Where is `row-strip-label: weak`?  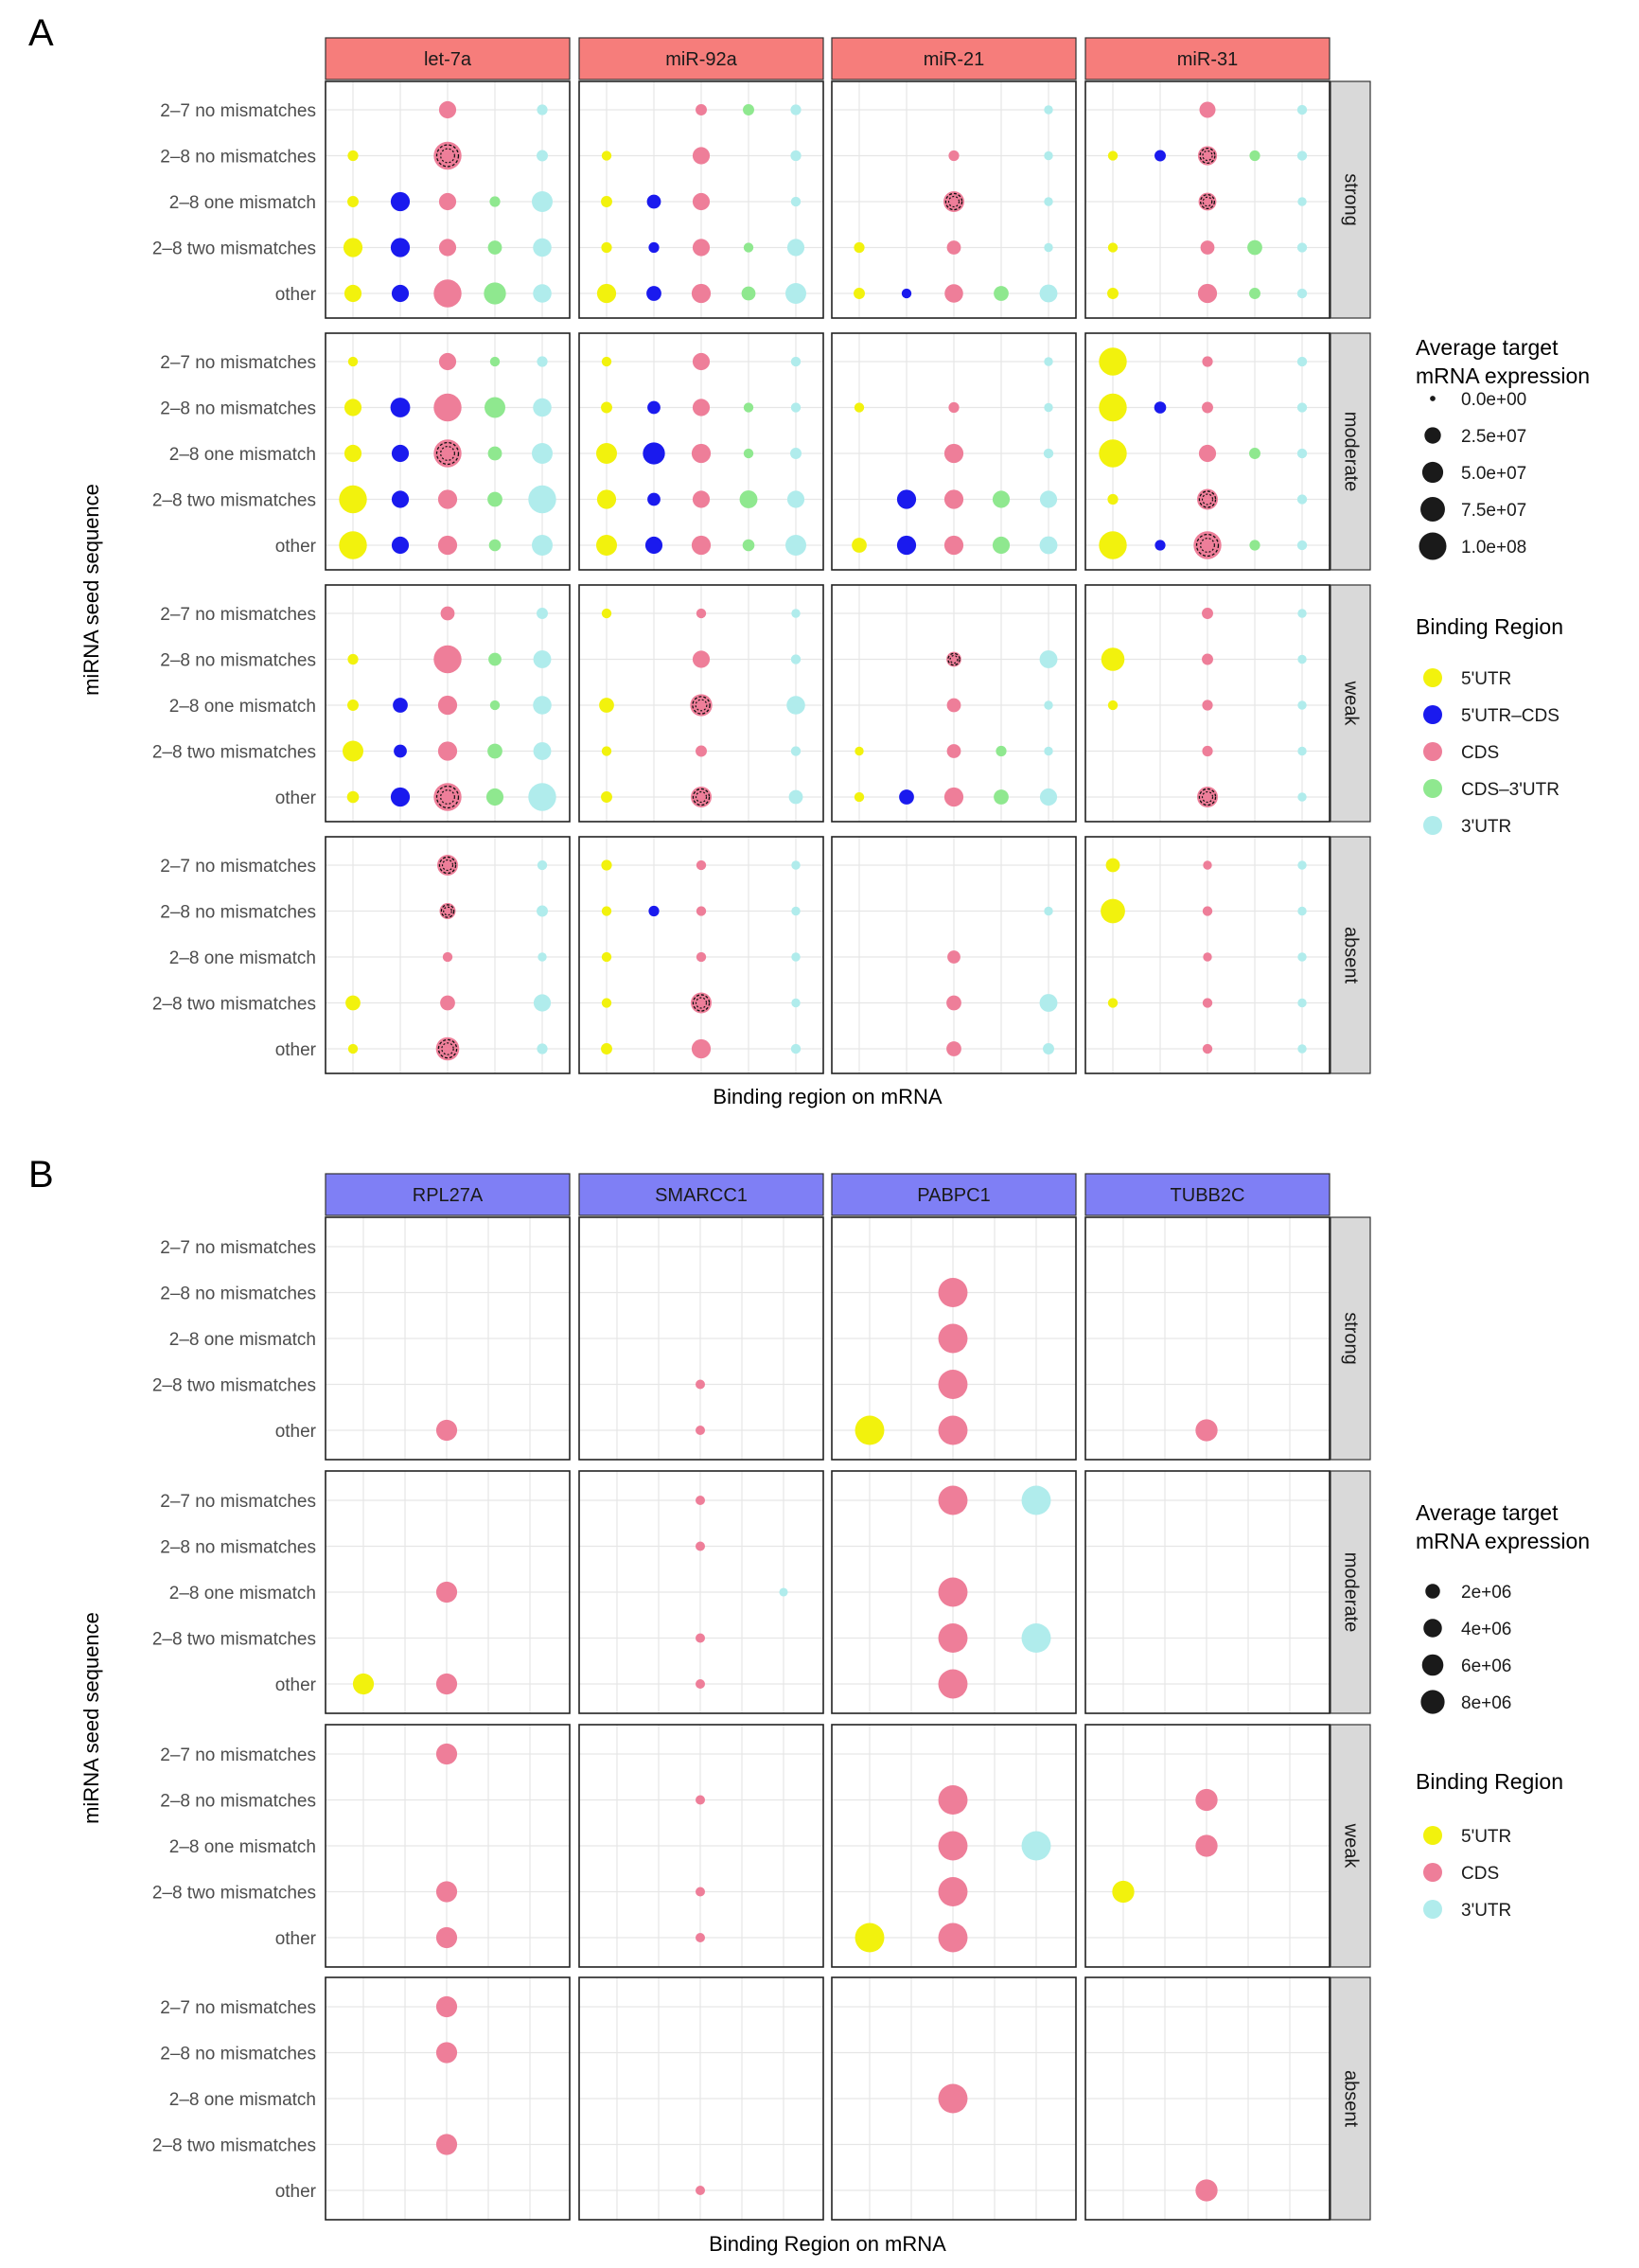 row-strip-label: weak is located at coordinates (1351, 1846).